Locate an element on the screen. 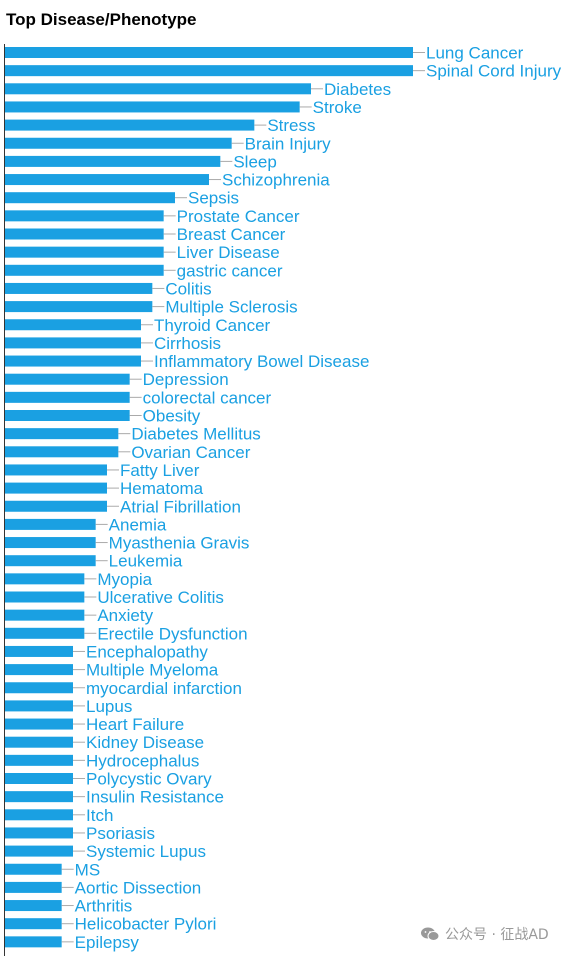 This screenshot has height=956, width=586. bar-label: Erectile Dysfunction is located at coordinates (172, 633).